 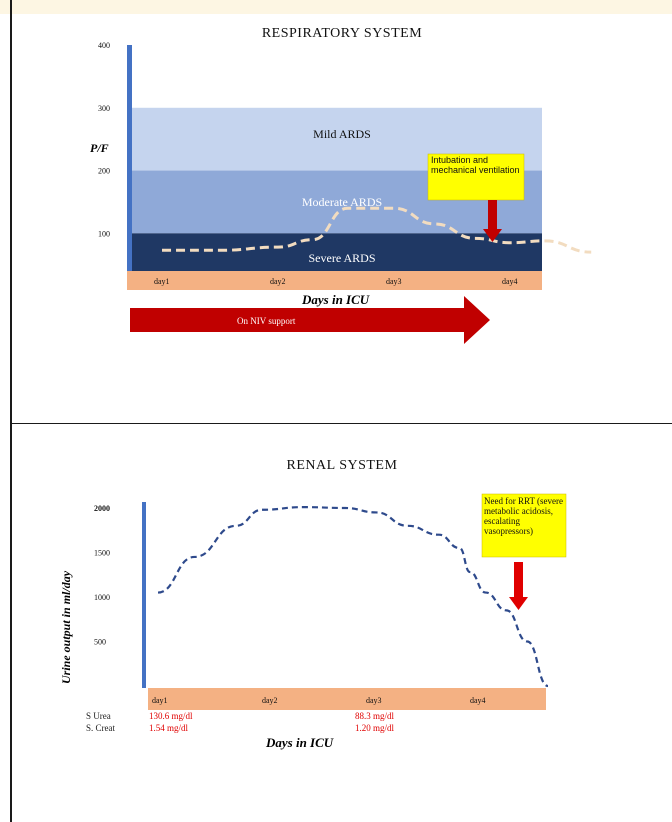 What do you see at coordinates (342, 258) in the screenshot?
I see `band-label: Severe ARDS` at bounding box center [342, 258].